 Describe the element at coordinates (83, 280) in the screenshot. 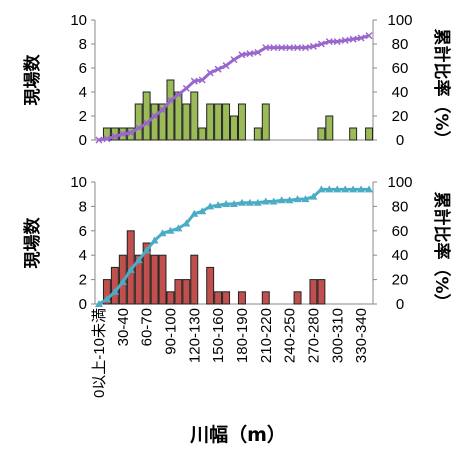

I see `left-tick-label: 2` at that location.